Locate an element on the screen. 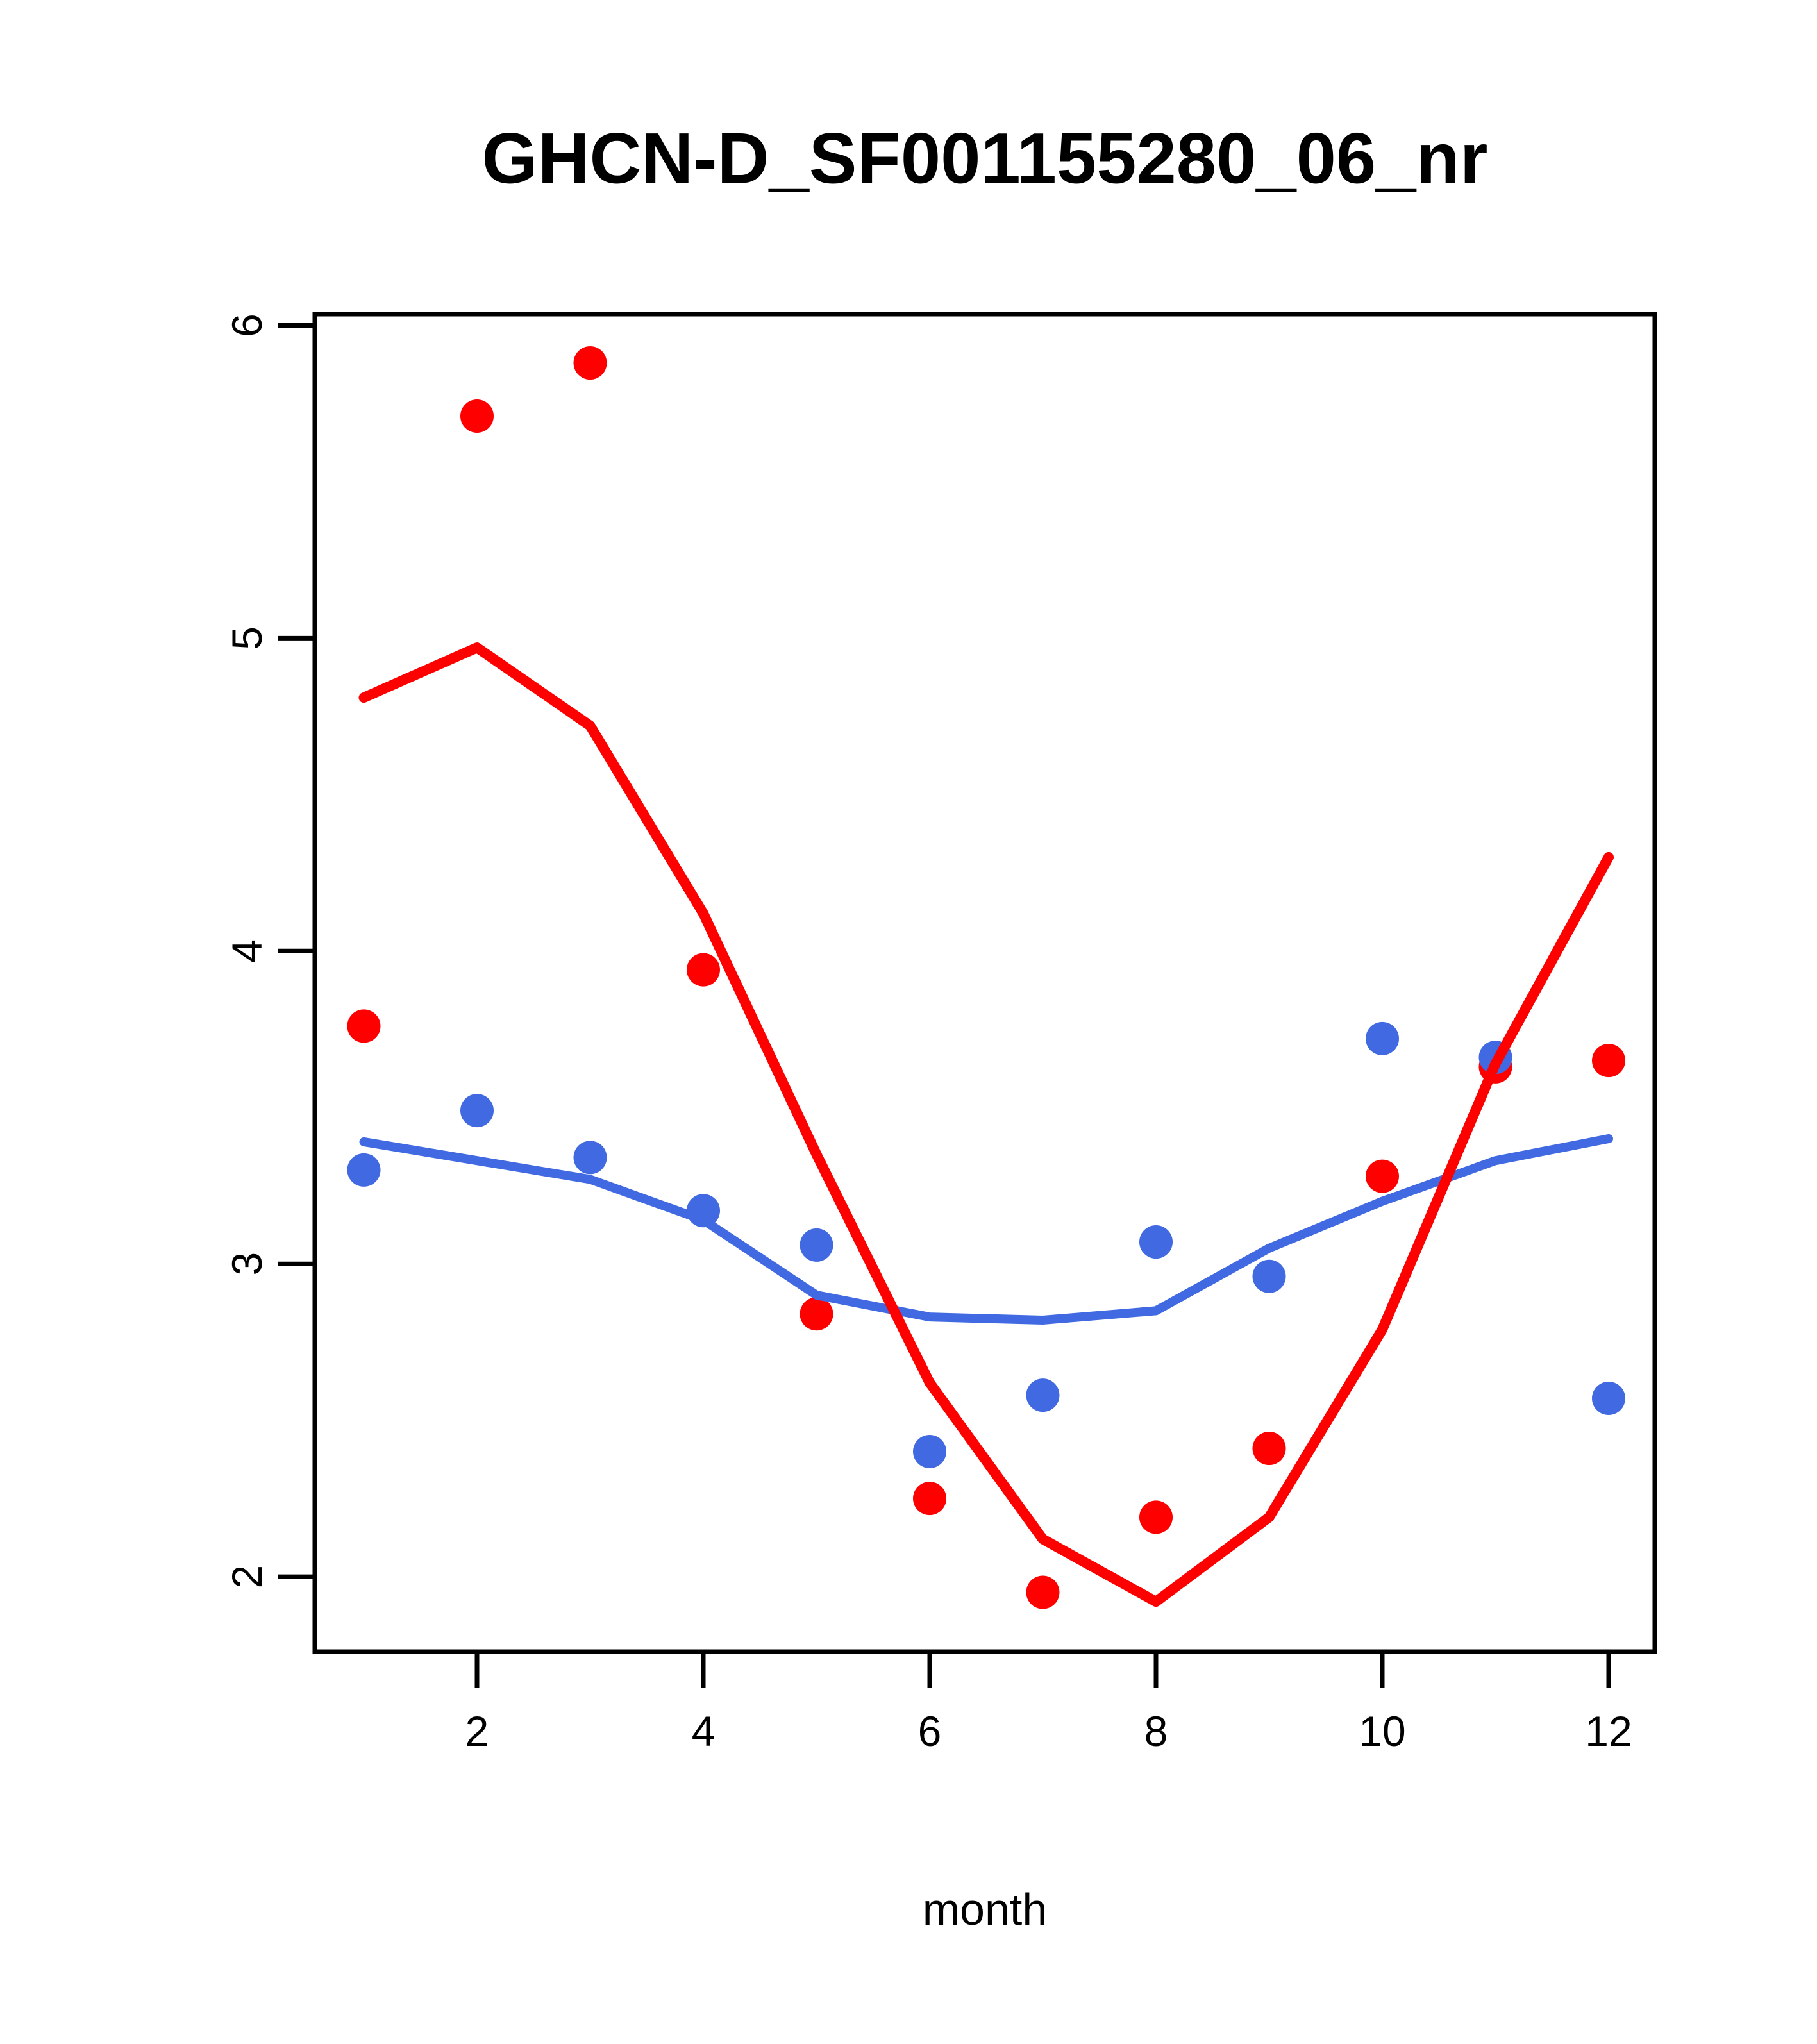  y-tick-label: 2 is located at coordinates (247, 1577).